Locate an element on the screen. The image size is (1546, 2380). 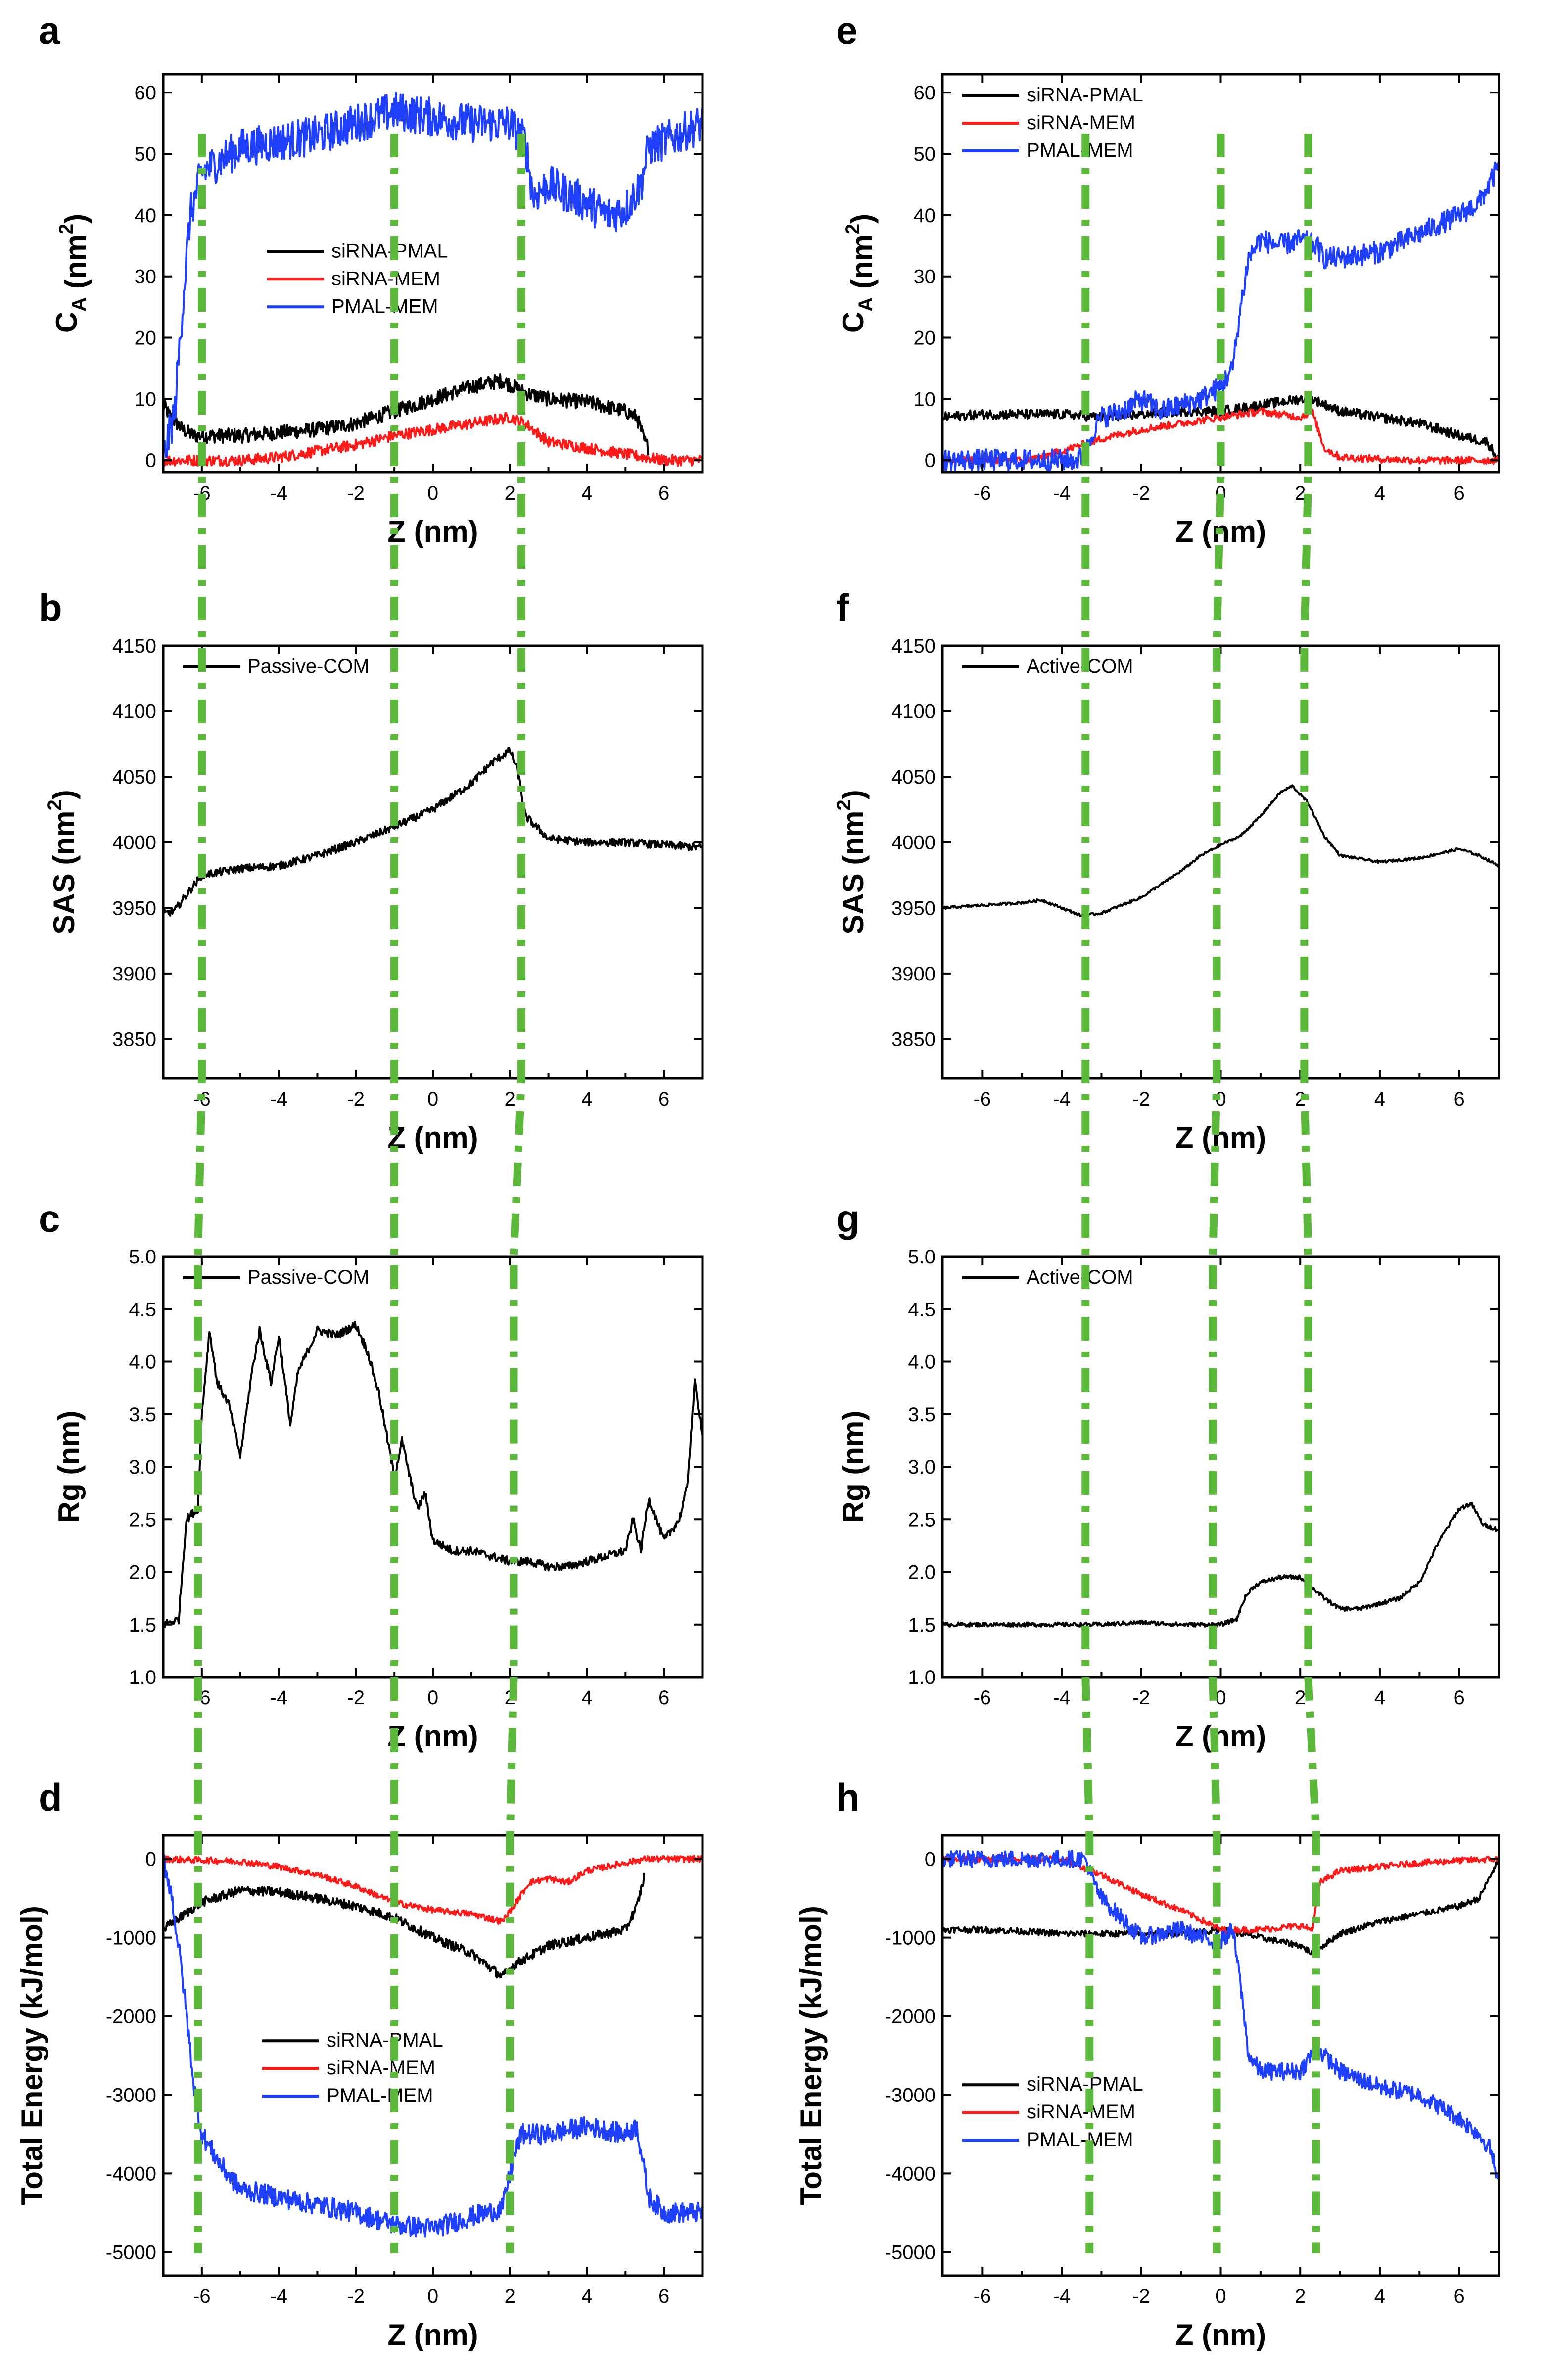
y-tick-label-f: 3900 is located at coordinates (913, 974).